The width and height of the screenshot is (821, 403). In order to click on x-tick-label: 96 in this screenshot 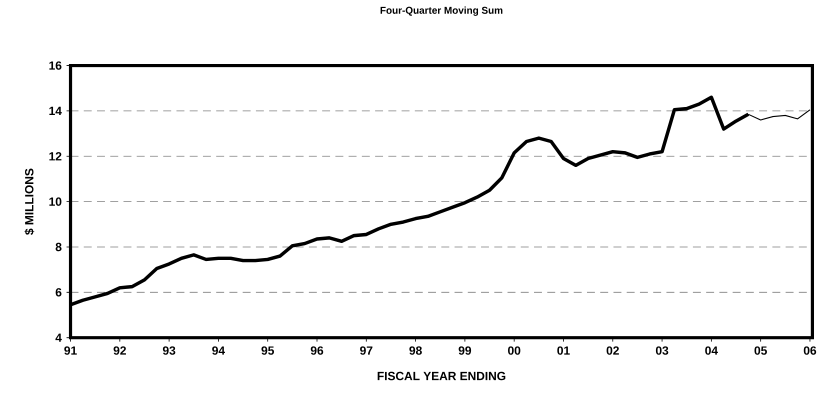, I will do `click(317, 350)`.